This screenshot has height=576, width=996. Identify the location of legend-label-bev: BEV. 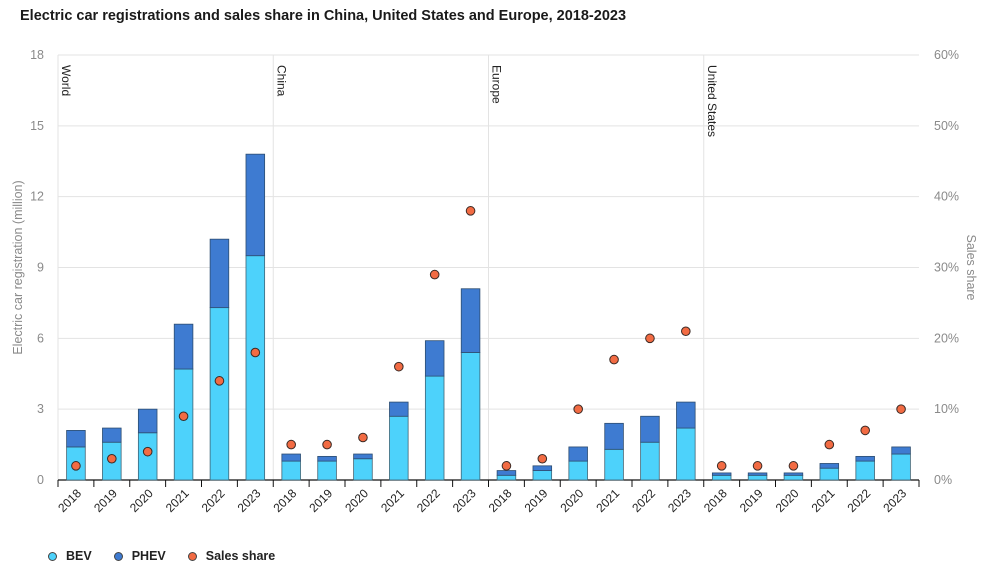
(79, 556).